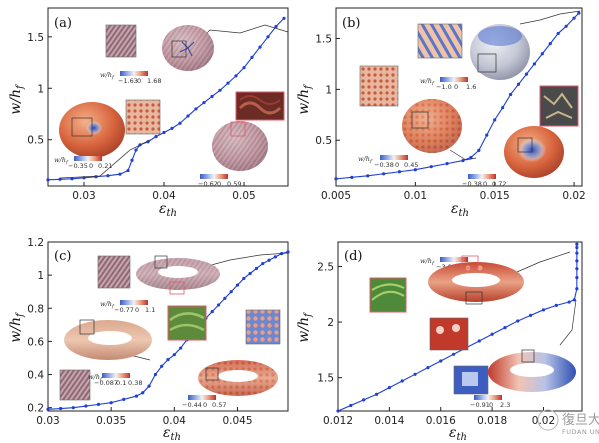  What do you see at coordinates (39, 326) in the screenshot?
I see `y-ticks: 0.2 0.4 0.6 0.8 1 1.2` at bounding box center [39, 326].